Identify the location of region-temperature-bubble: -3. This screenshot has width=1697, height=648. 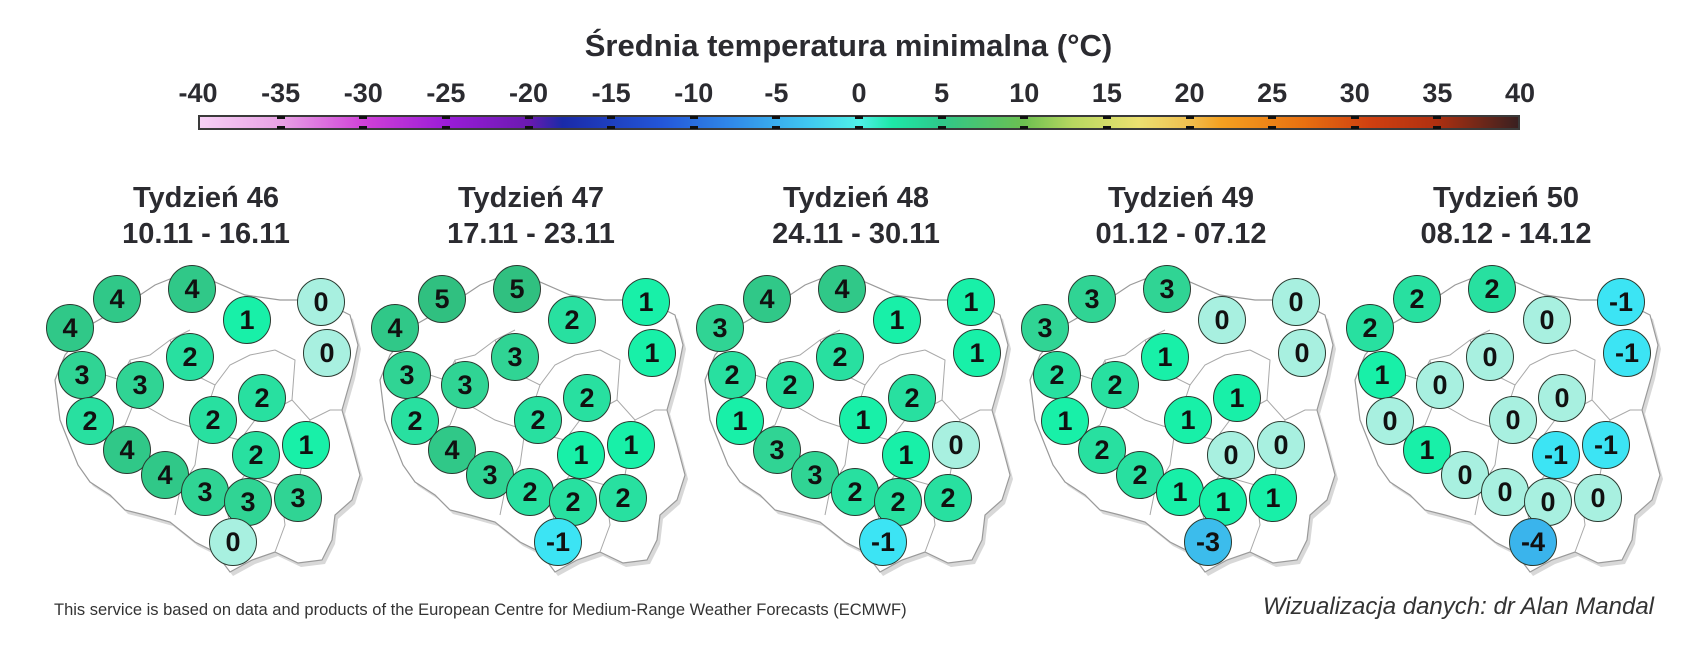
(1208, 542).